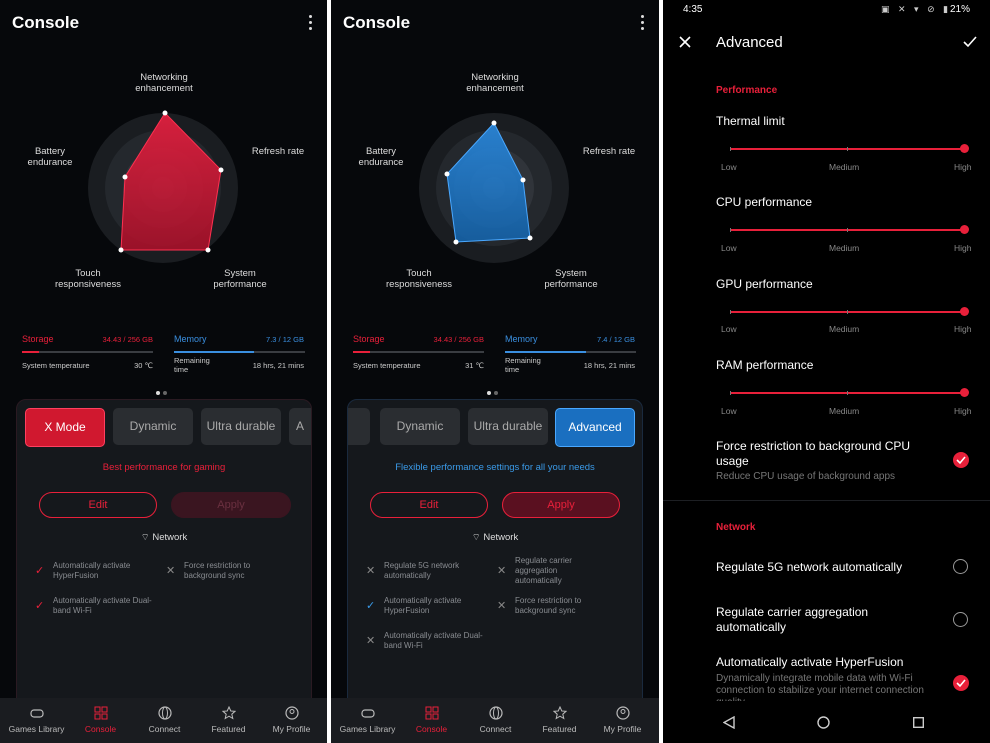 The height and width of the screenshot is (743, 990). What do you see at coordinates (960, 619) in the screenshot?
I see `carrier-aggregation-radio` at bounding box center [960, 619].